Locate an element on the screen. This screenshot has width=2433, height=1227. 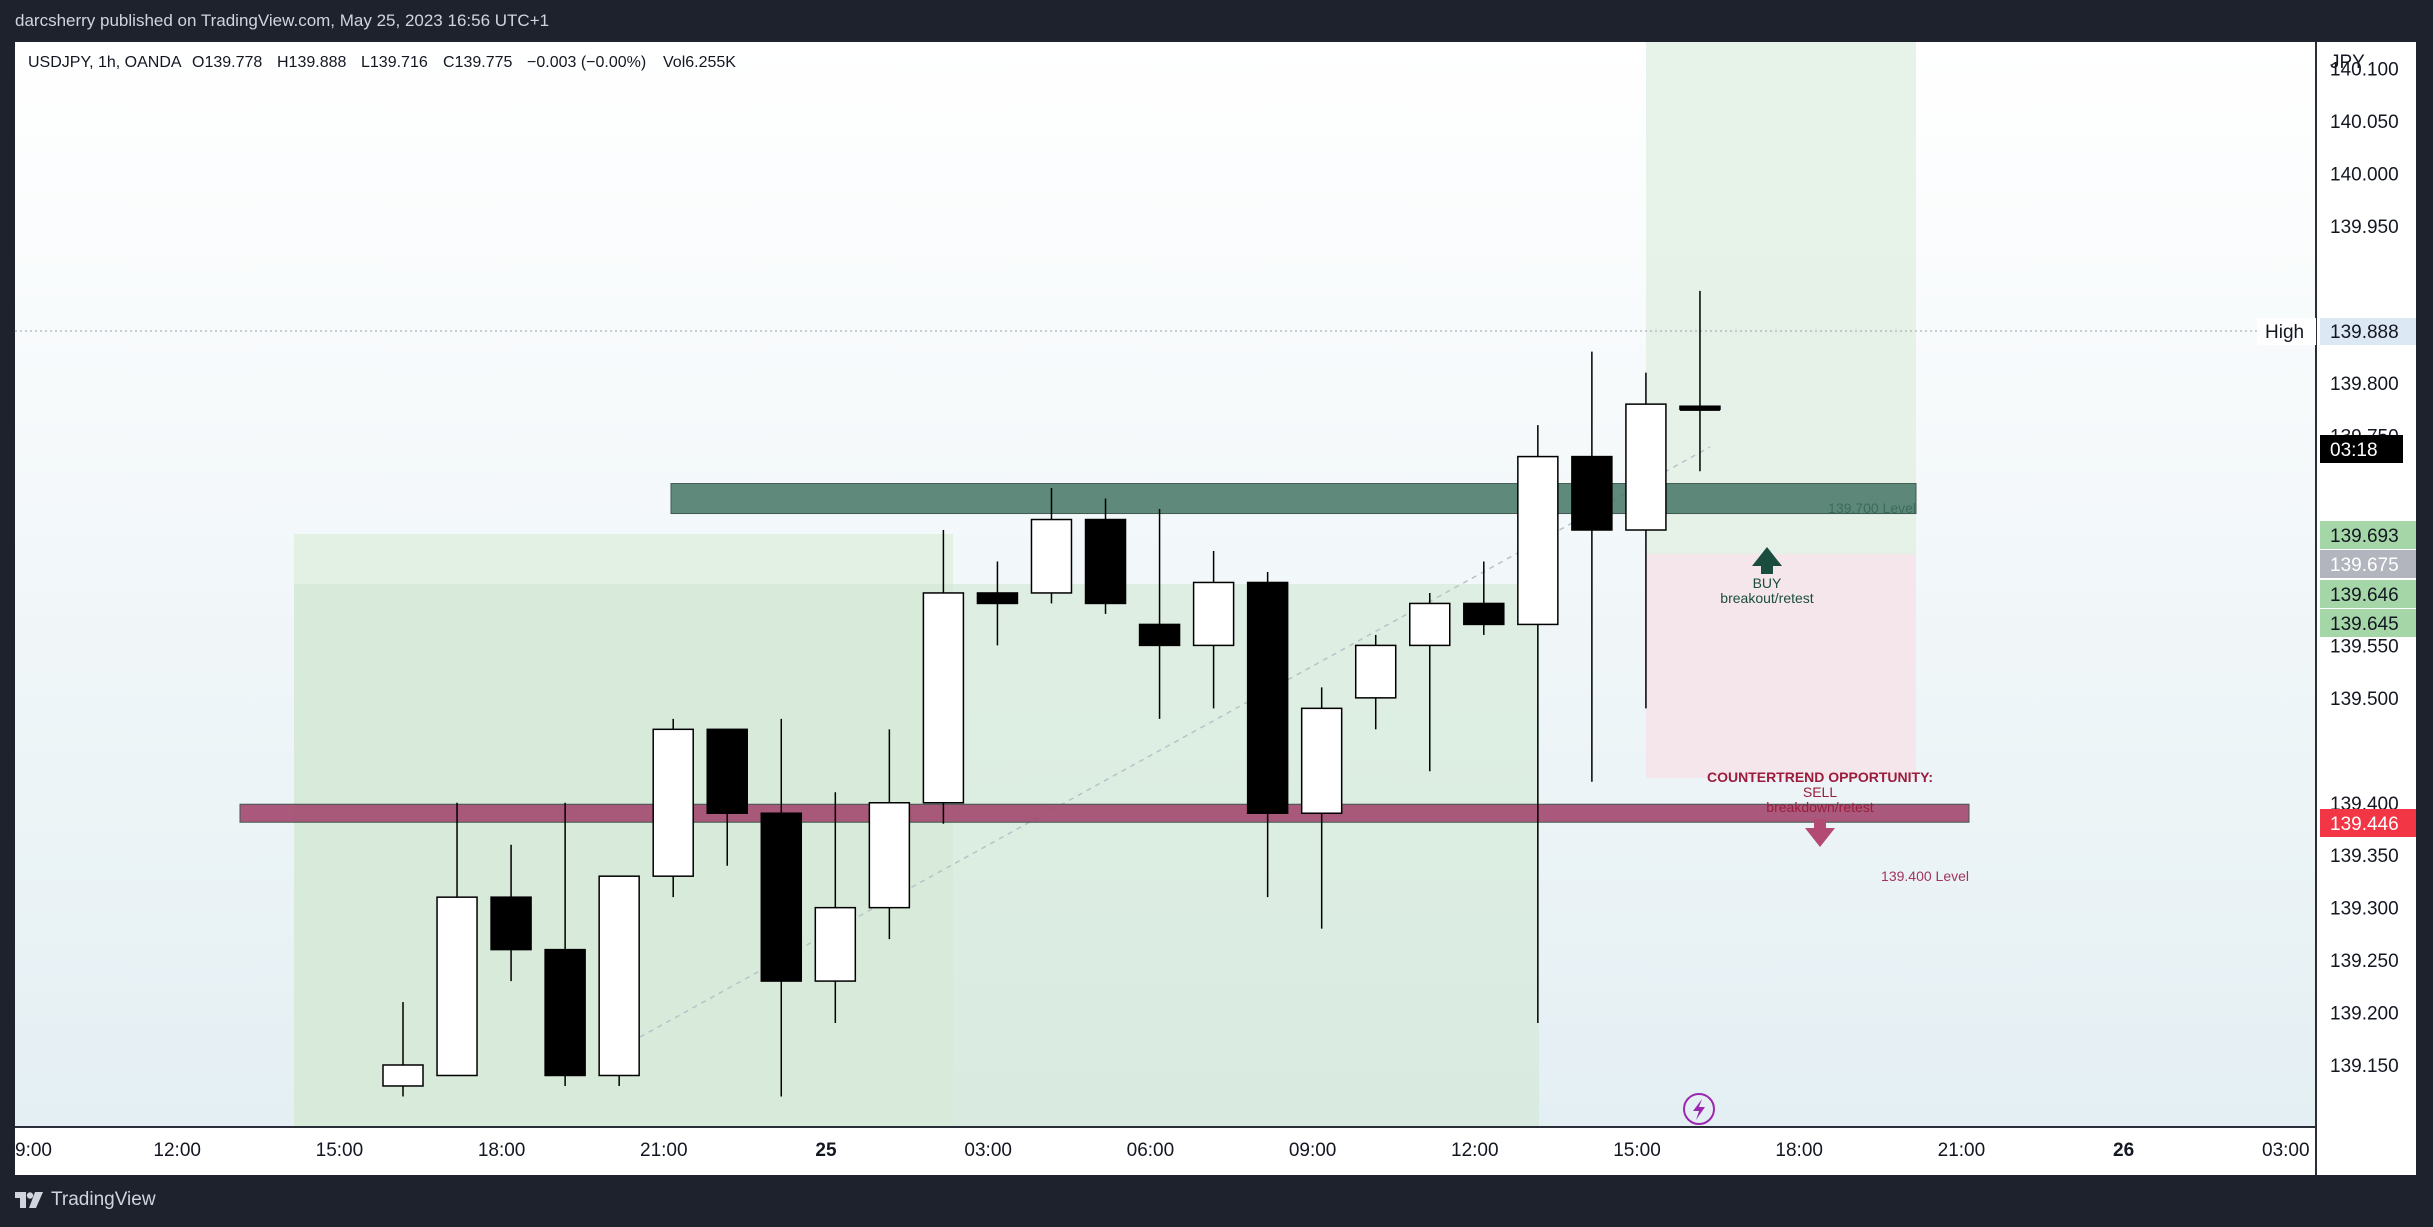
currency-label: JPY is located at coordinates (2347, 62).